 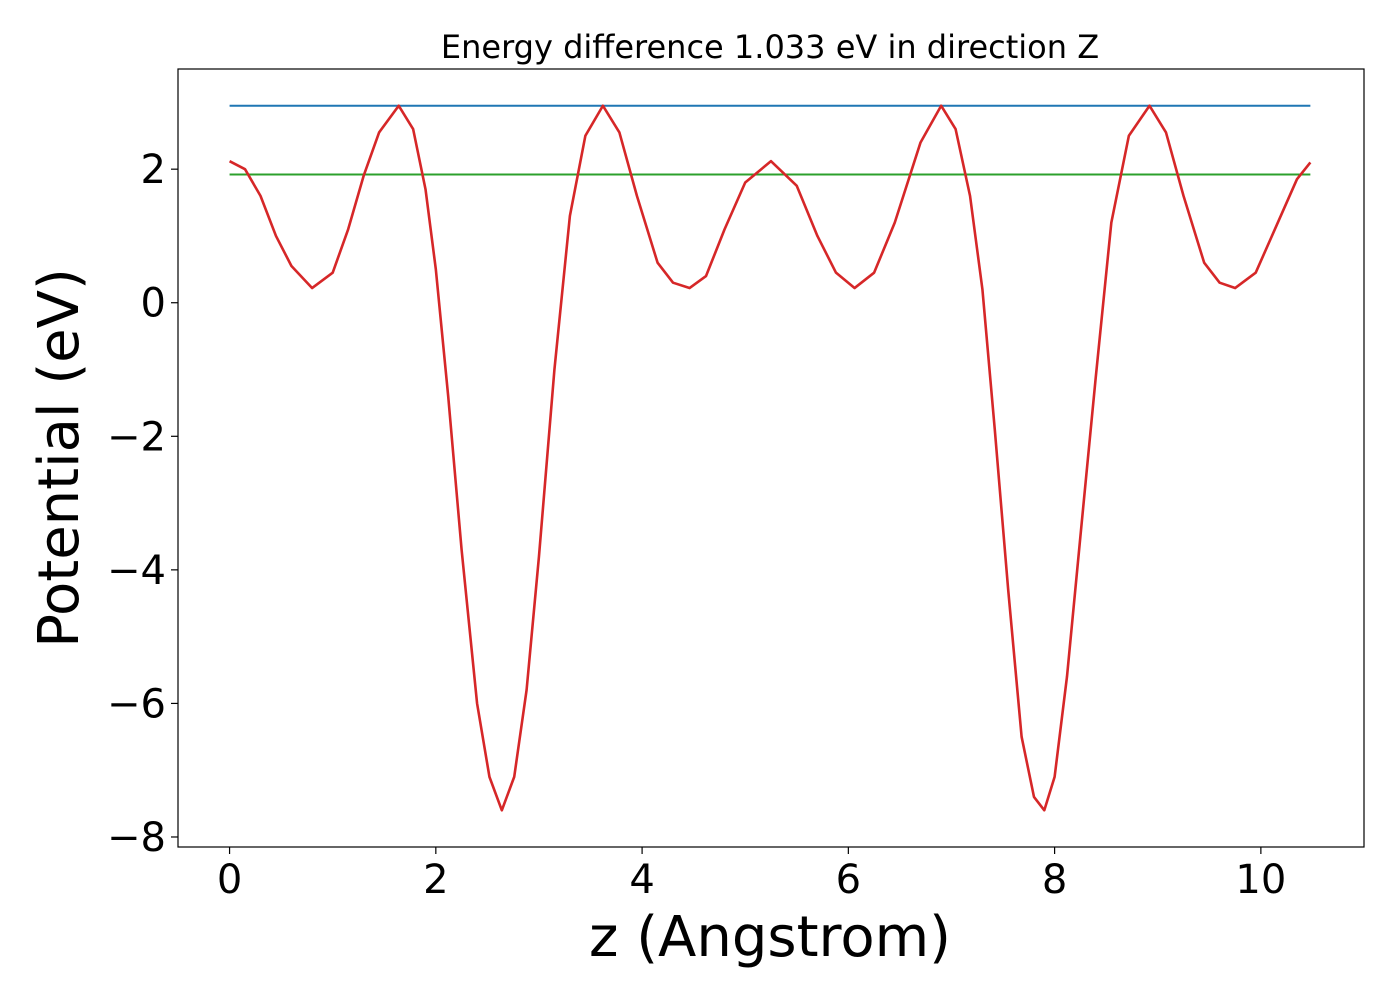 What do you see at coordinates (136, 437) in the screenshot?
I see `y-tick-label: −2` at bounding box center [136, 437].